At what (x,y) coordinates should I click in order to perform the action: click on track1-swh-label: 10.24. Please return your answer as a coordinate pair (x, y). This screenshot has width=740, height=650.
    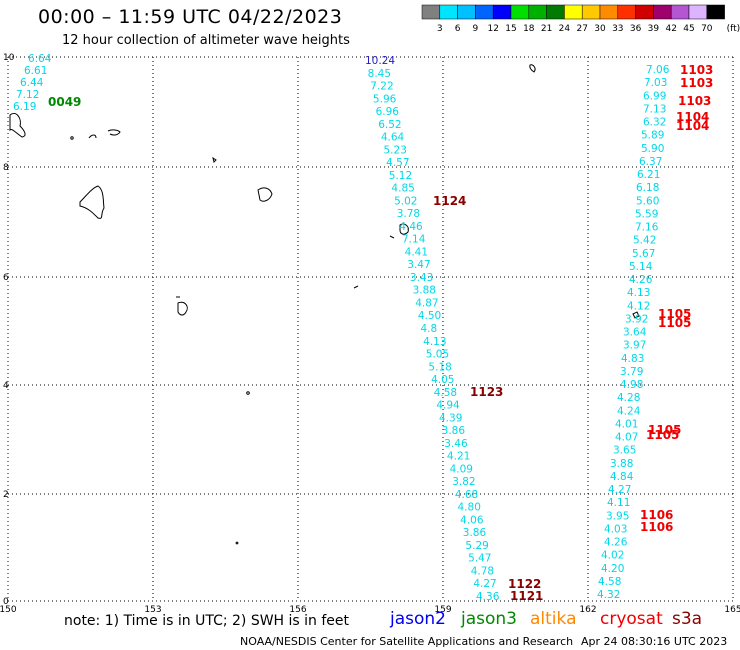
    Looking at the image, I should click on (380, 61).